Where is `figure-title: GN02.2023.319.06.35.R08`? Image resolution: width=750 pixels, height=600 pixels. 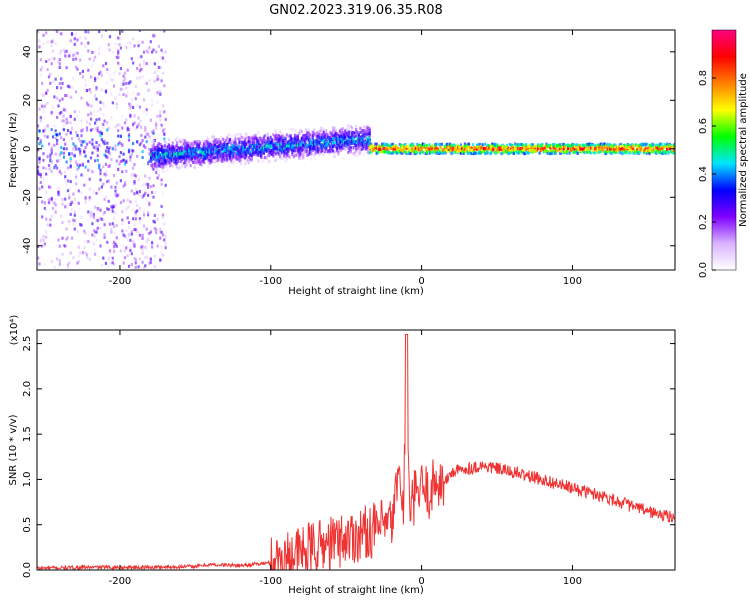
figure-title: GN02.2023.319.06.35.R08 is located at coordinates (356, 10).